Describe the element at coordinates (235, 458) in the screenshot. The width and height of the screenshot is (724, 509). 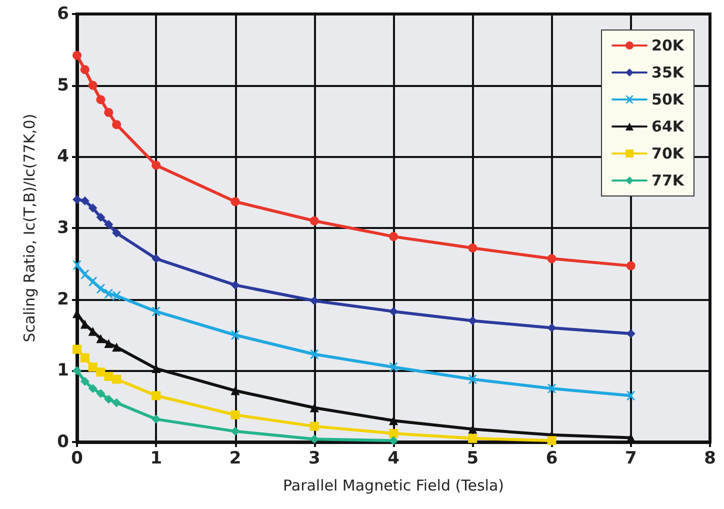
I see `x-tick-label: 2` at that location.